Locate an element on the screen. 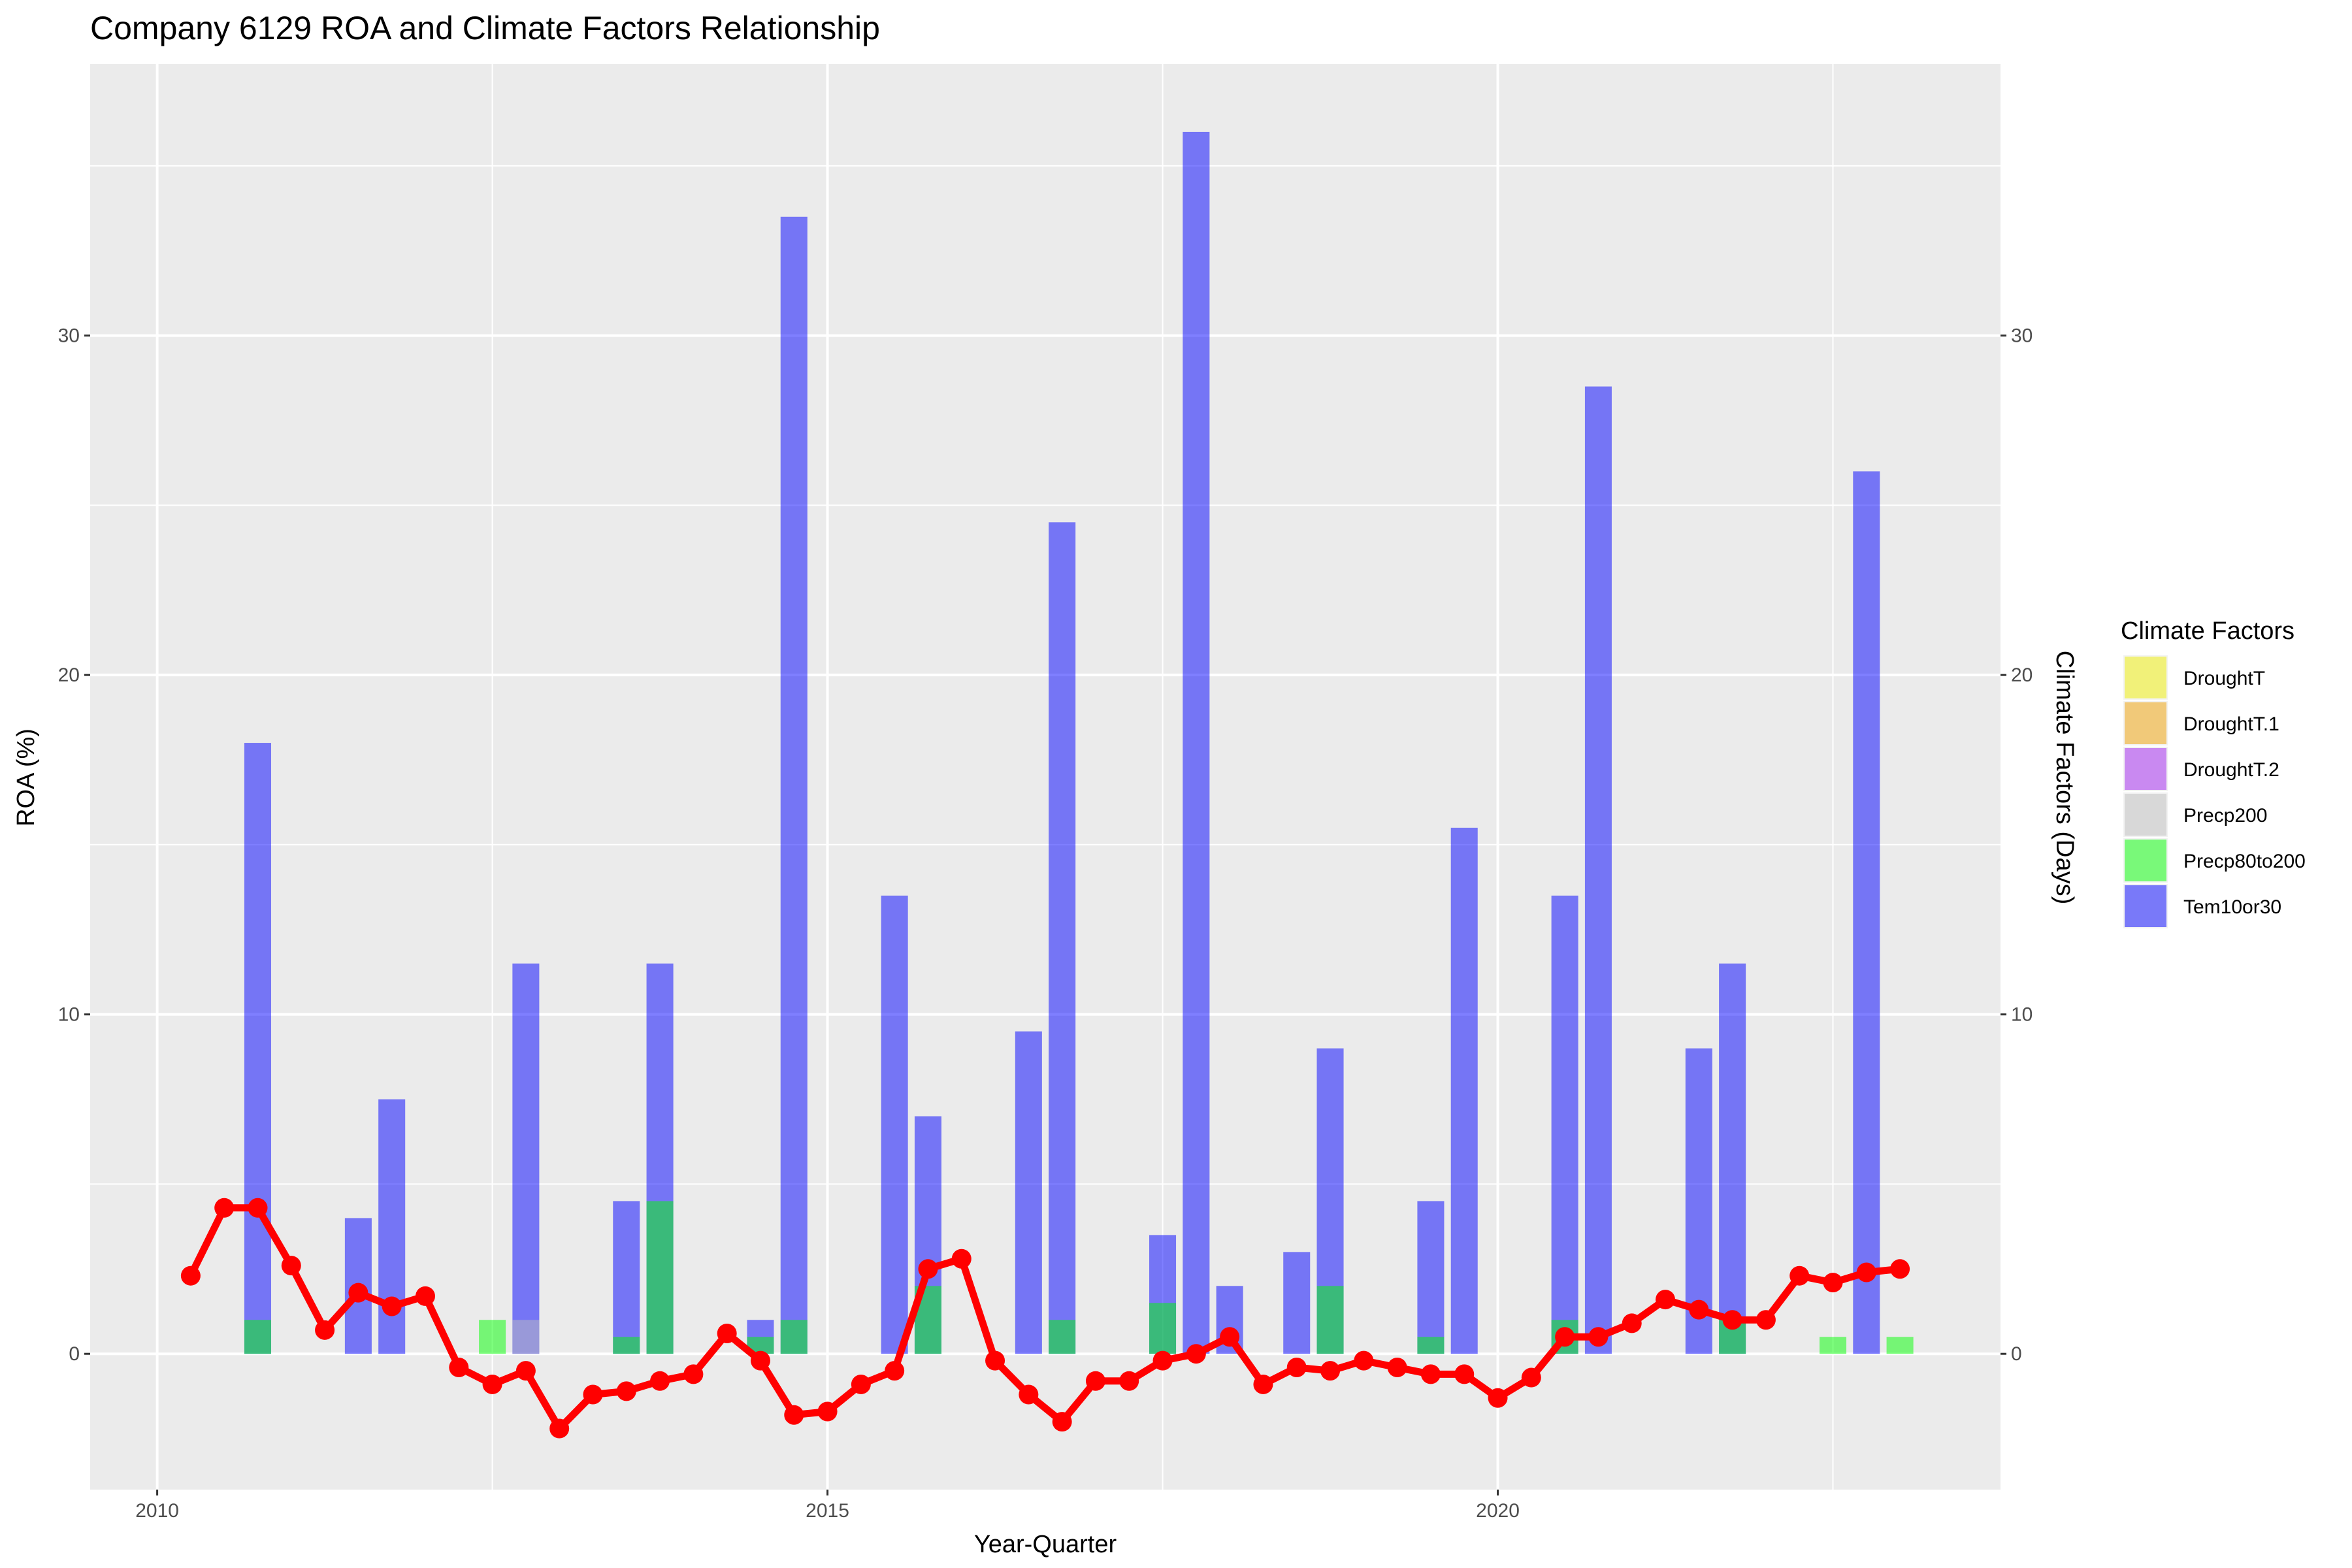 The height and width of the screenshot is (1568, 2352). y-axis-left-title: ROA (%) is located at coordinates (26, 777).